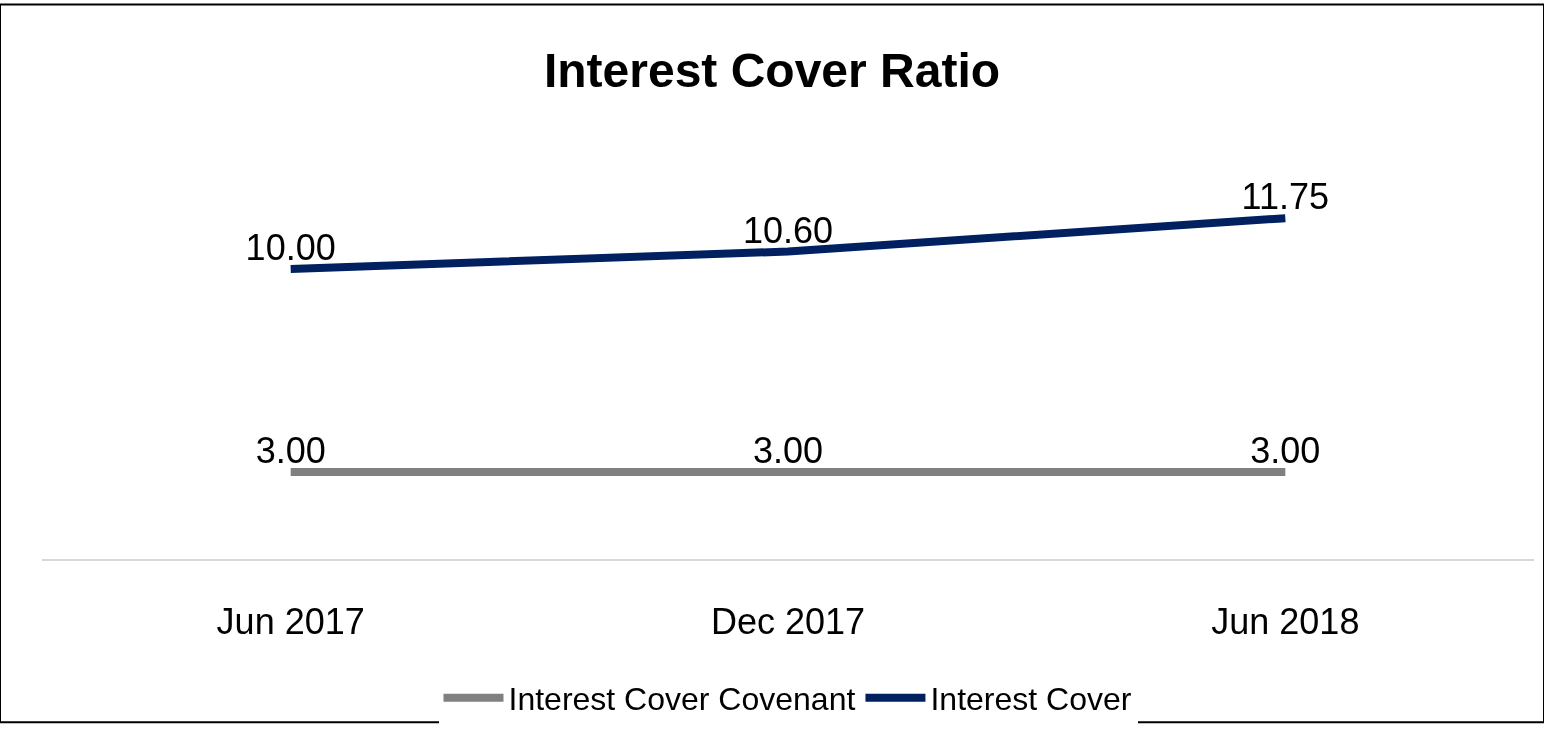 This screenshot has height=736, width=1544. What do you see at coordinates (788, 230) in the screenshot?
I see `data-label: 10.60` at bounding box center [788, 230].